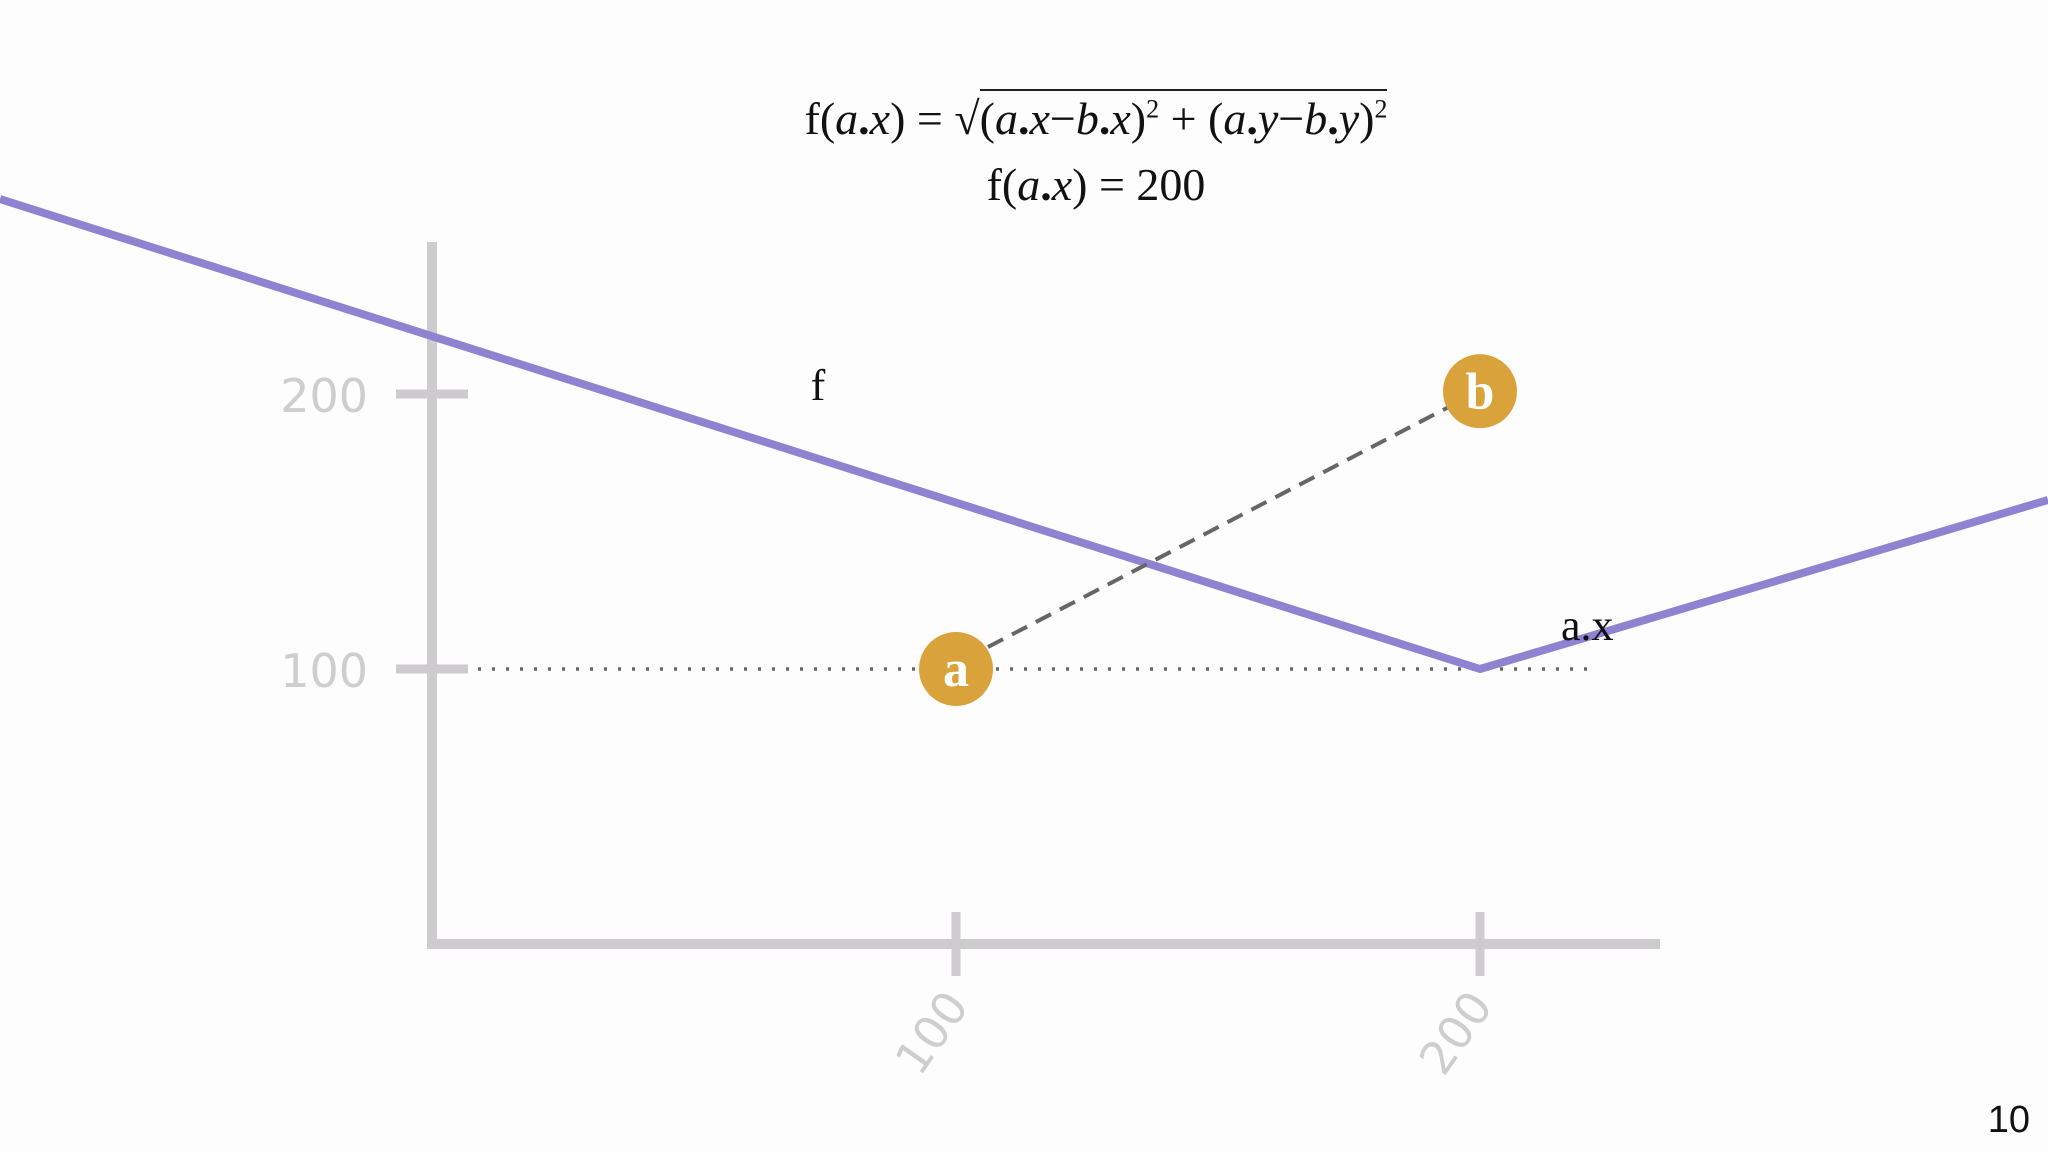  I want to click on square-root: √(a.x−b.x)2 + (a.y−b.y)2, so click(1171, 117).